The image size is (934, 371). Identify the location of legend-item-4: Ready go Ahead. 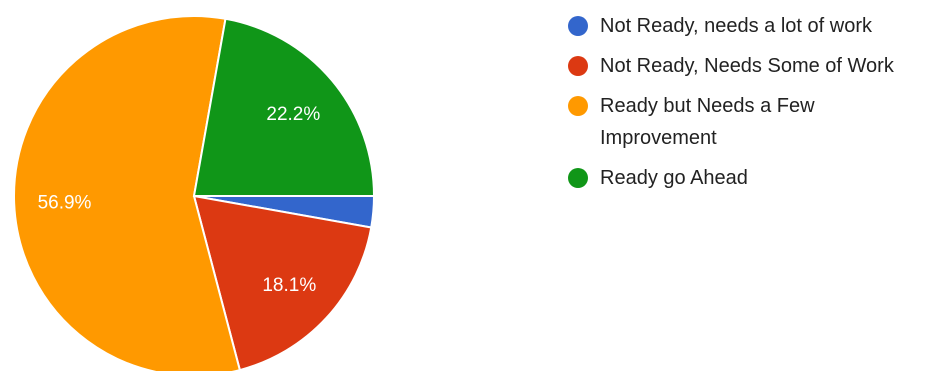
(751, 178).